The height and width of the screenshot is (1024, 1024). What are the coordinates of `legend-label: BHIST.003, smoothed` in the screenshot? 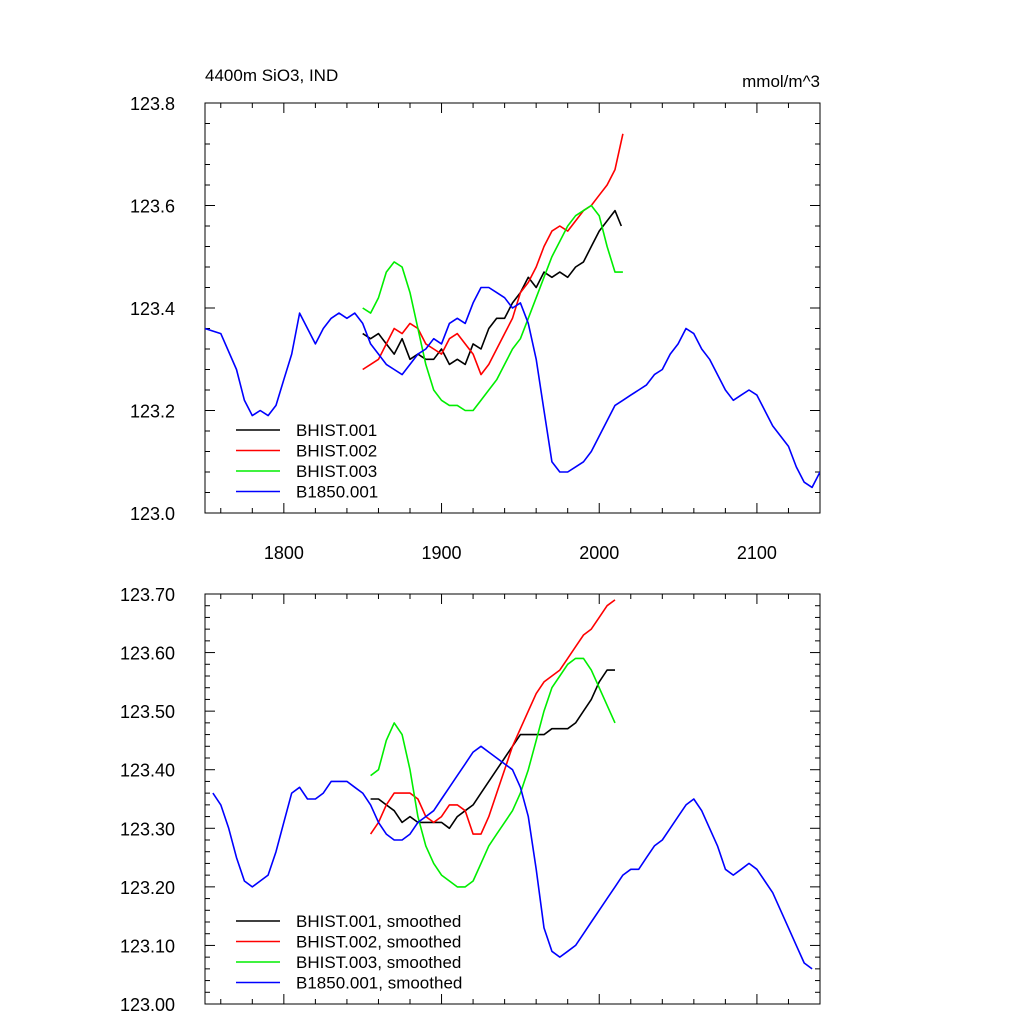 It's located at (378, 962).